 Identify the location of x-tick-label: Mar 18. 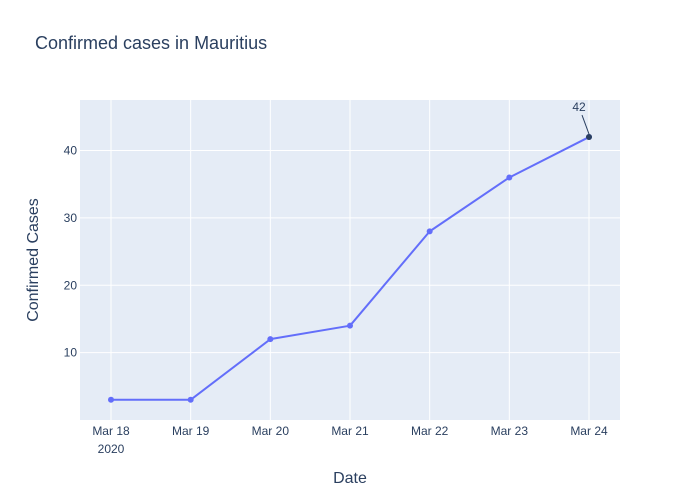
(111, 431).